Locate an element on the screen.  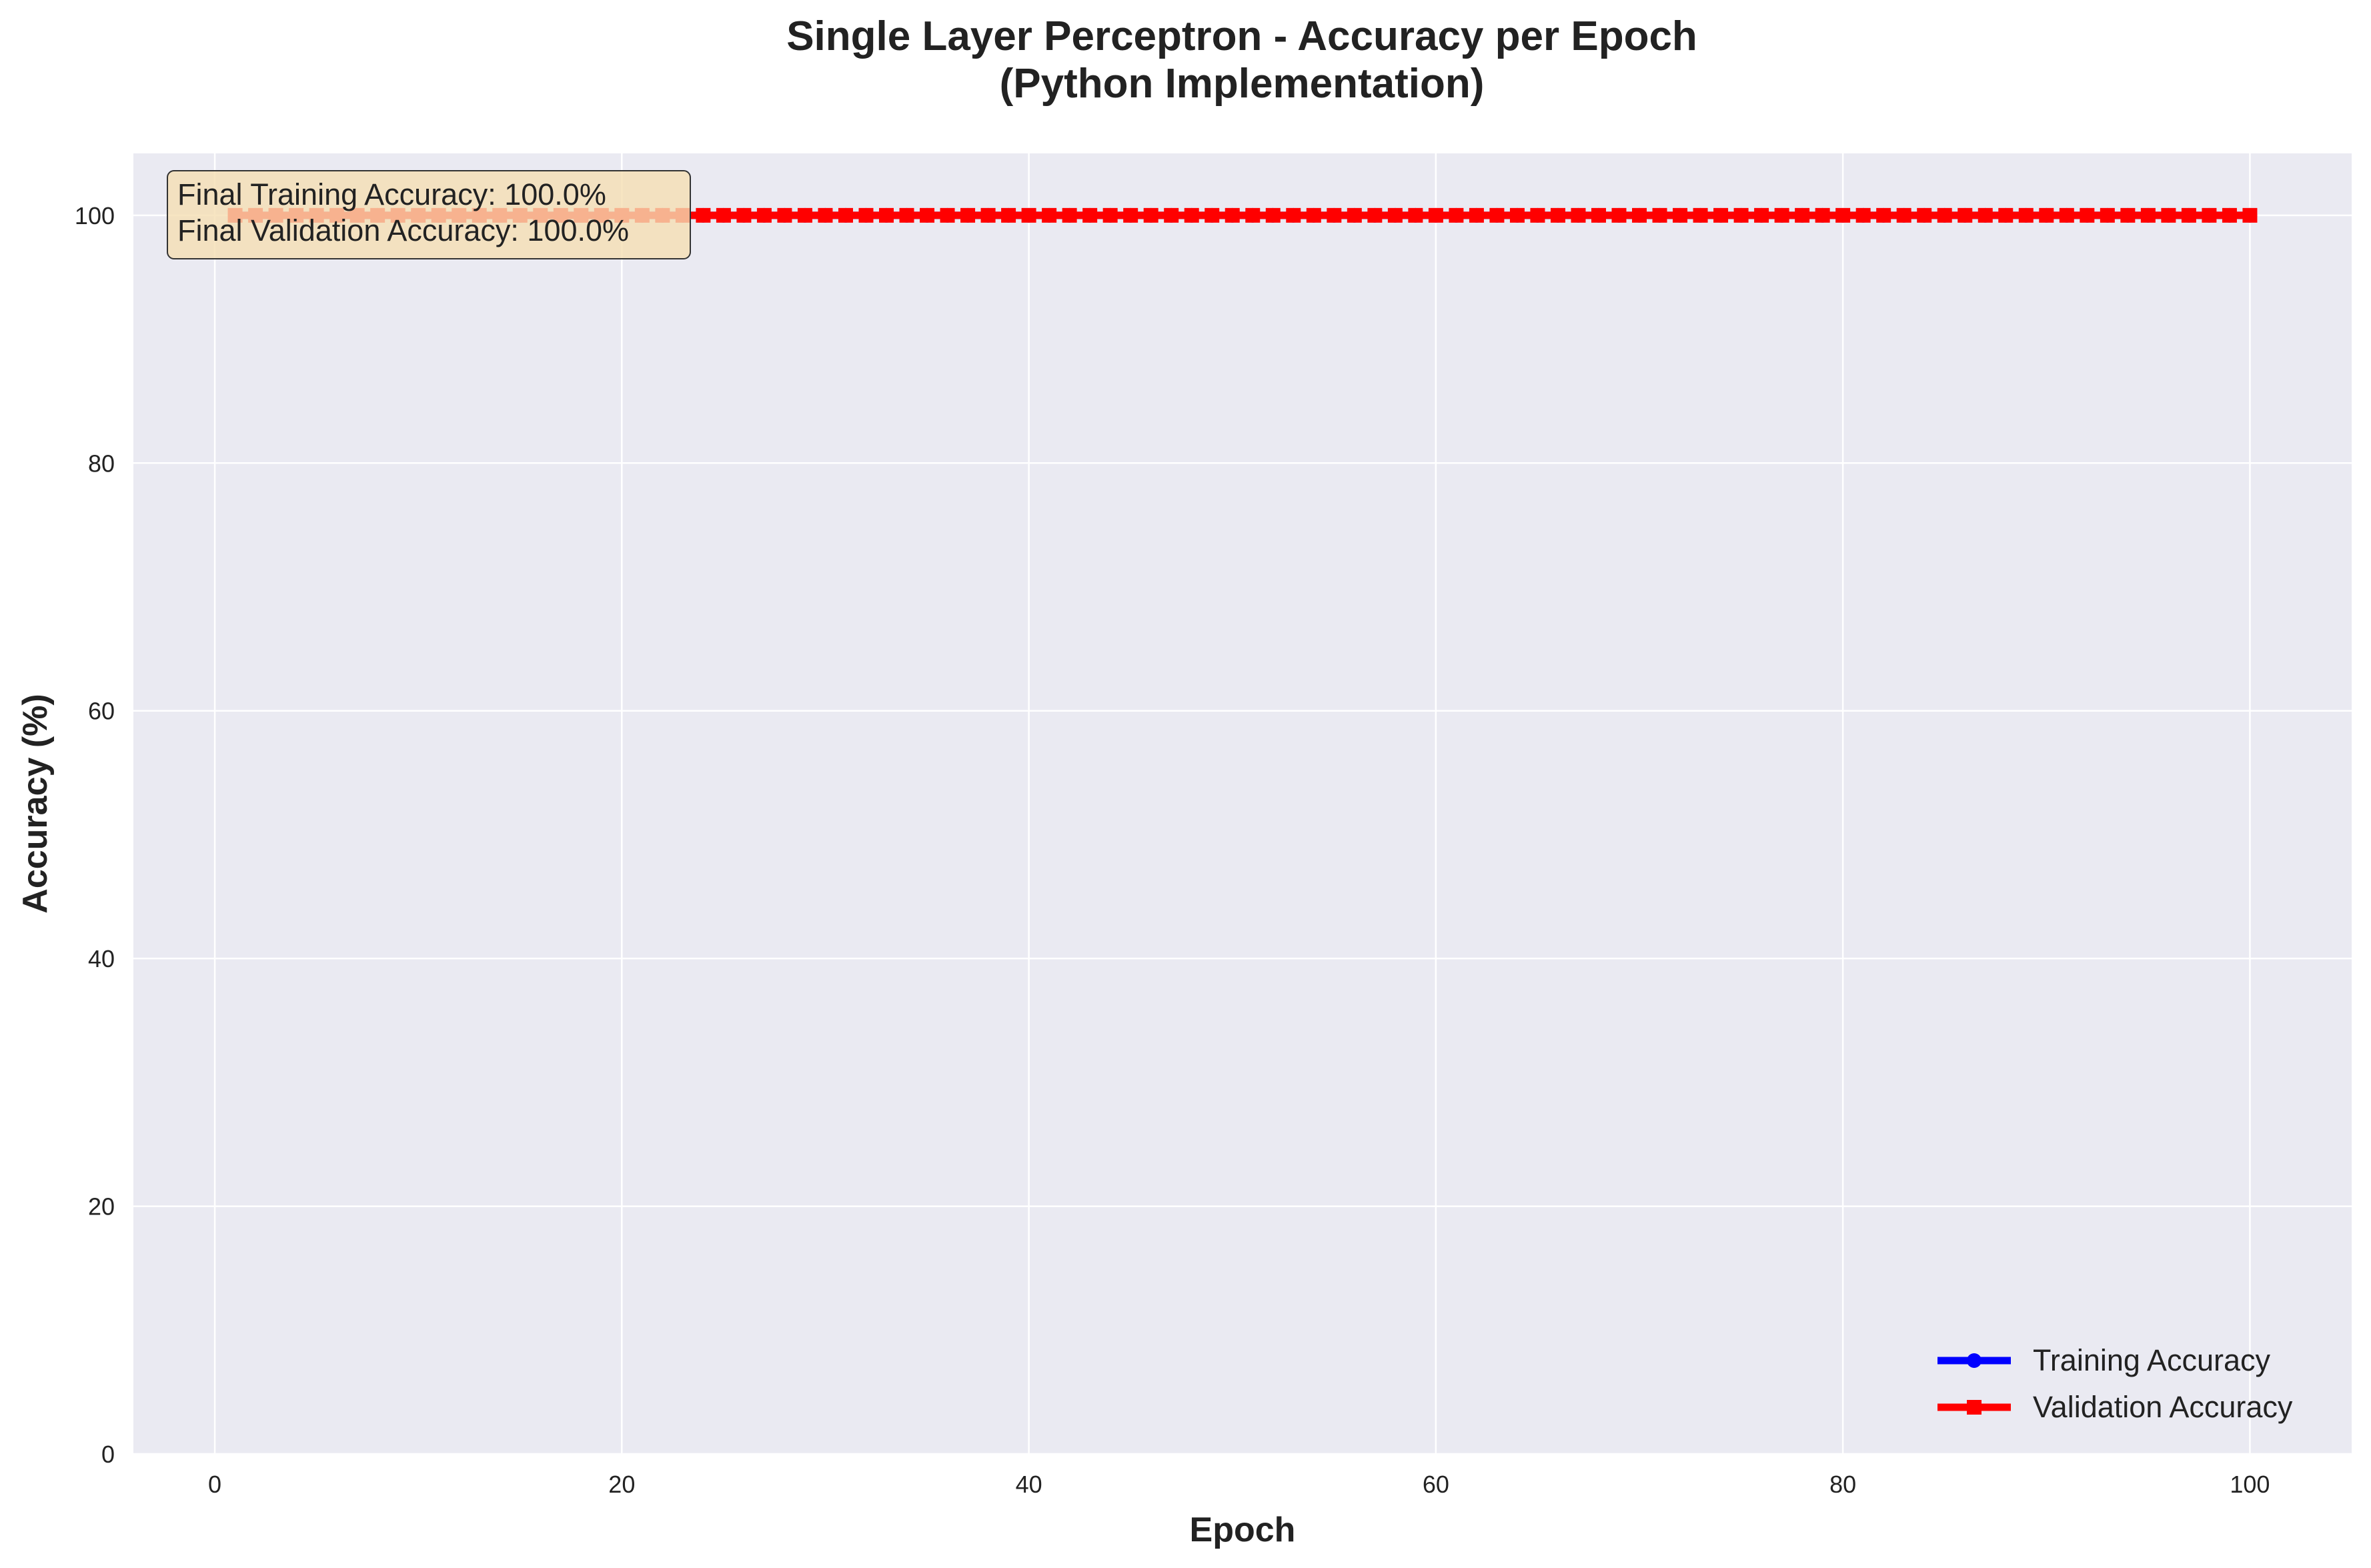
legend-training-marker is located at coordinates (1974, 1360).